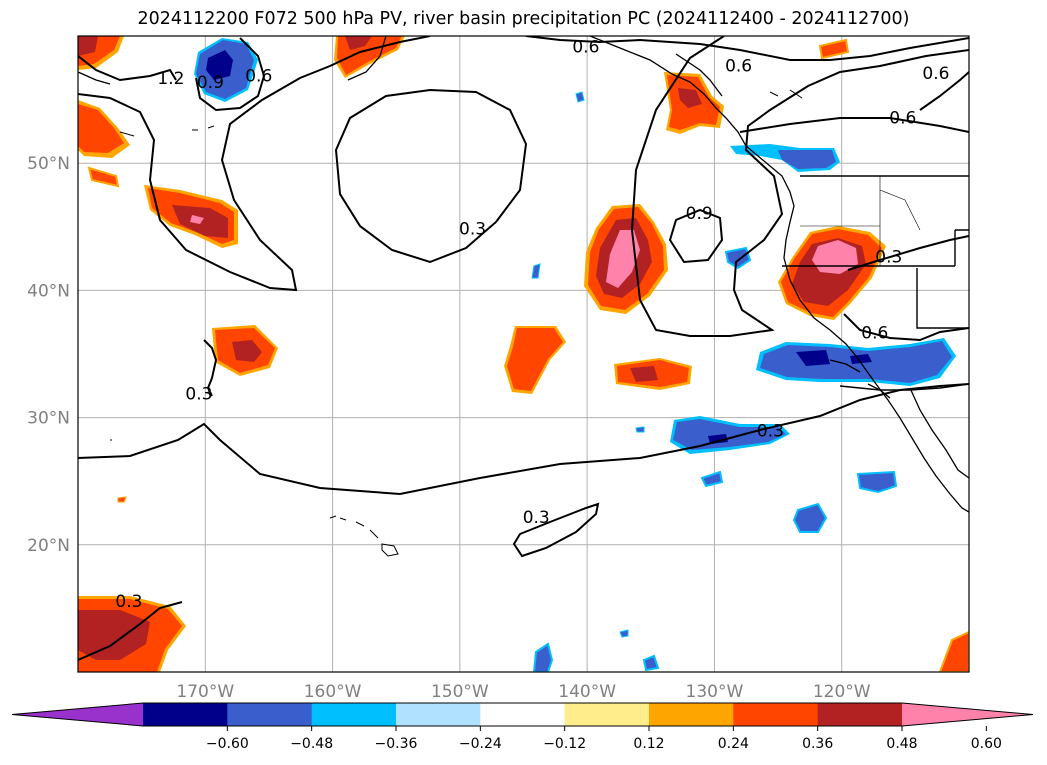  I want to click on lon-tick-label: 140°W, so click(587, 692).